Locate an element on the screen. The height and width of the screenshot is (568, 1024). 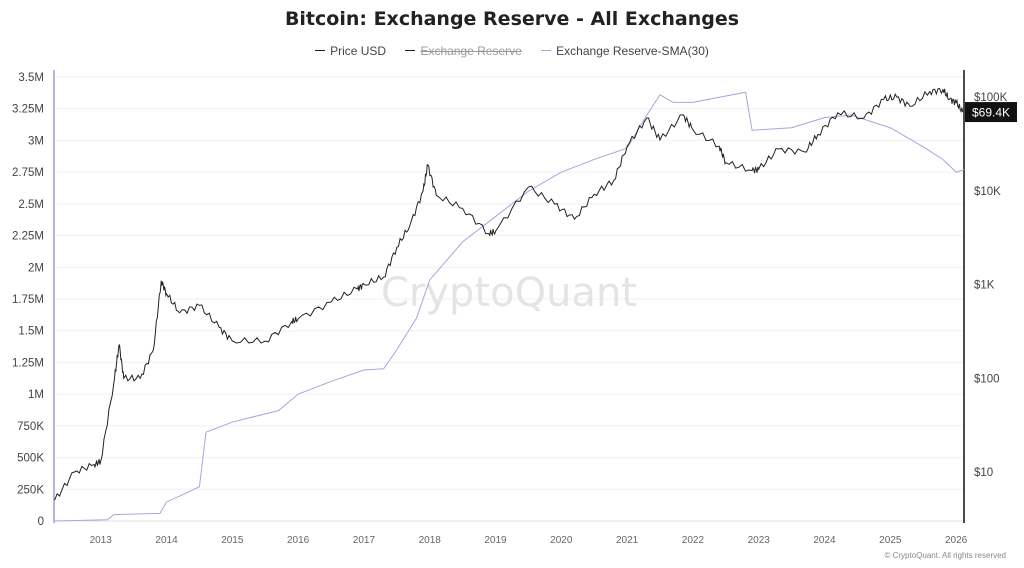
y-left-tick-label: 2.75M is located at coordinates (28, 173).